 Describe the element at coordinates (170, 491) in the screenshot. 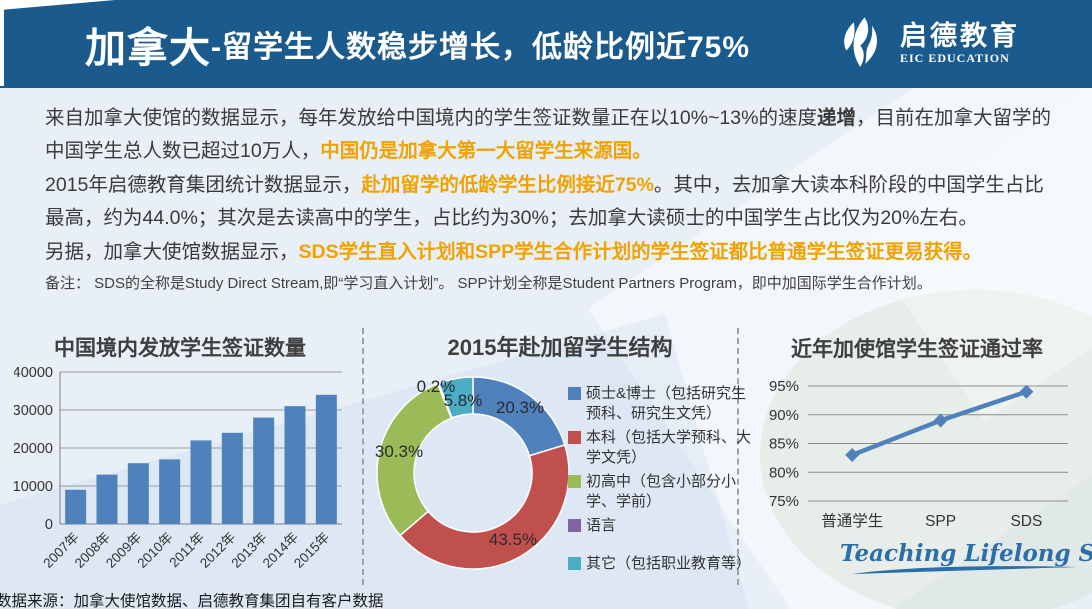

I see `bar-2010年` at that location.